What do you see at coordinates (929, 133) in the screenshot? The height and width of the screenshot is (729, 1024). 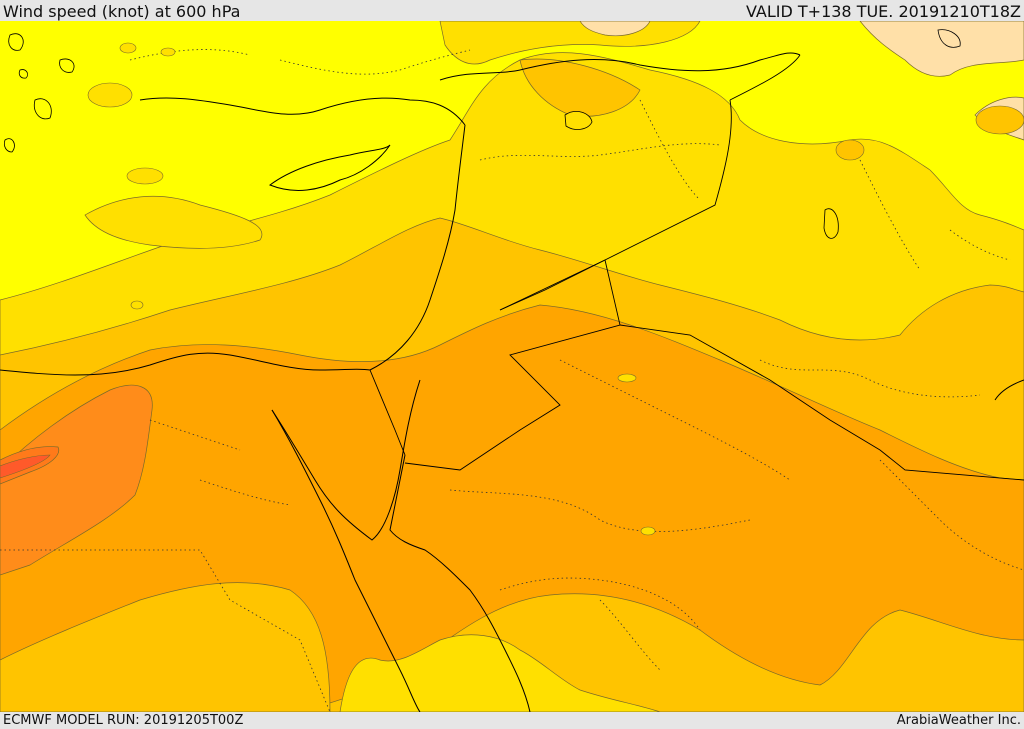 I see `contour-blobs-amber` at bounding box center [929, 133].